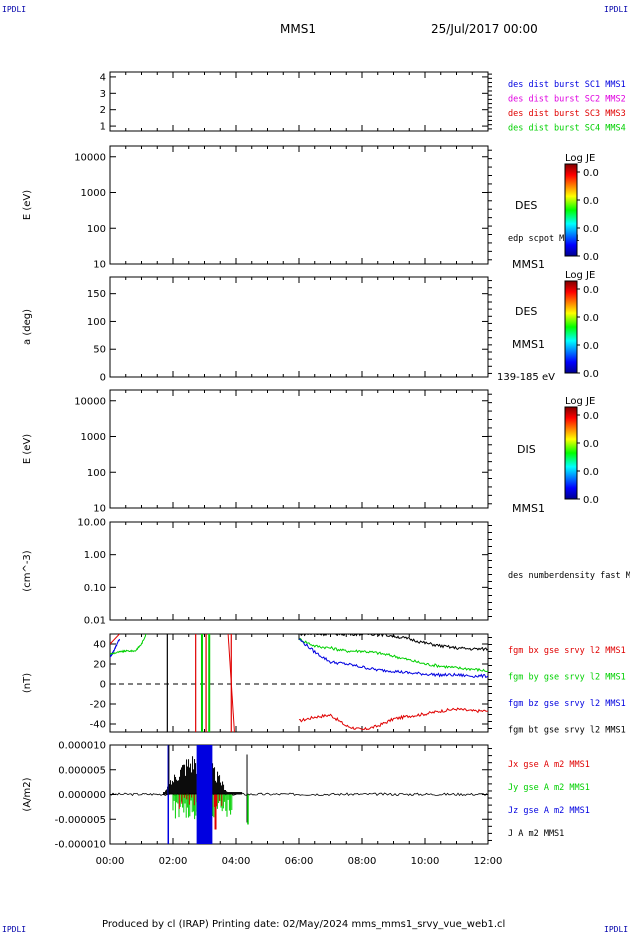 The height and width of the screenshot is (934, 630). What do you see at coordinates (80, 845) in the screenshot?
I see `y-tick-label: -0.000010` at bounding box center [80, 845].